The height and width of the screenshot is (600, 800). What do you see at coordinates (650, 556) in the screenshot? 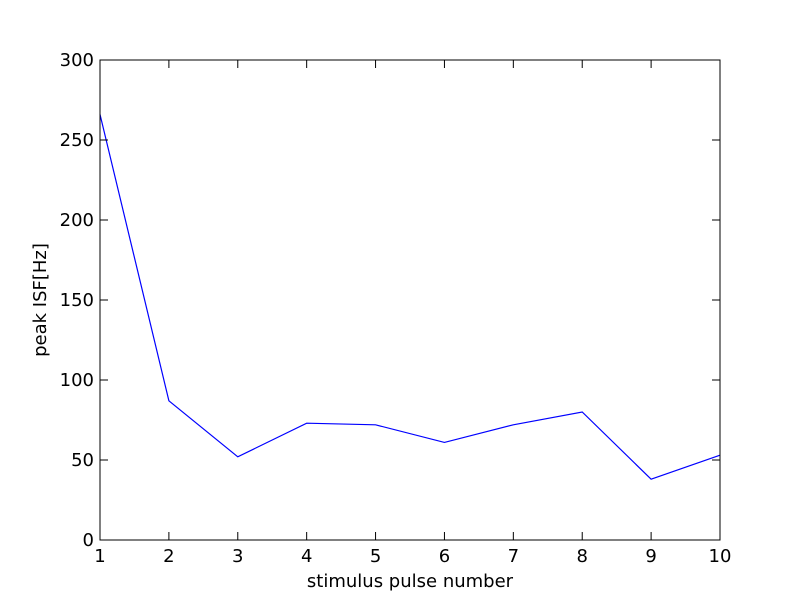
I see `x-tick-label: 9` at bounding box center [650, 556].